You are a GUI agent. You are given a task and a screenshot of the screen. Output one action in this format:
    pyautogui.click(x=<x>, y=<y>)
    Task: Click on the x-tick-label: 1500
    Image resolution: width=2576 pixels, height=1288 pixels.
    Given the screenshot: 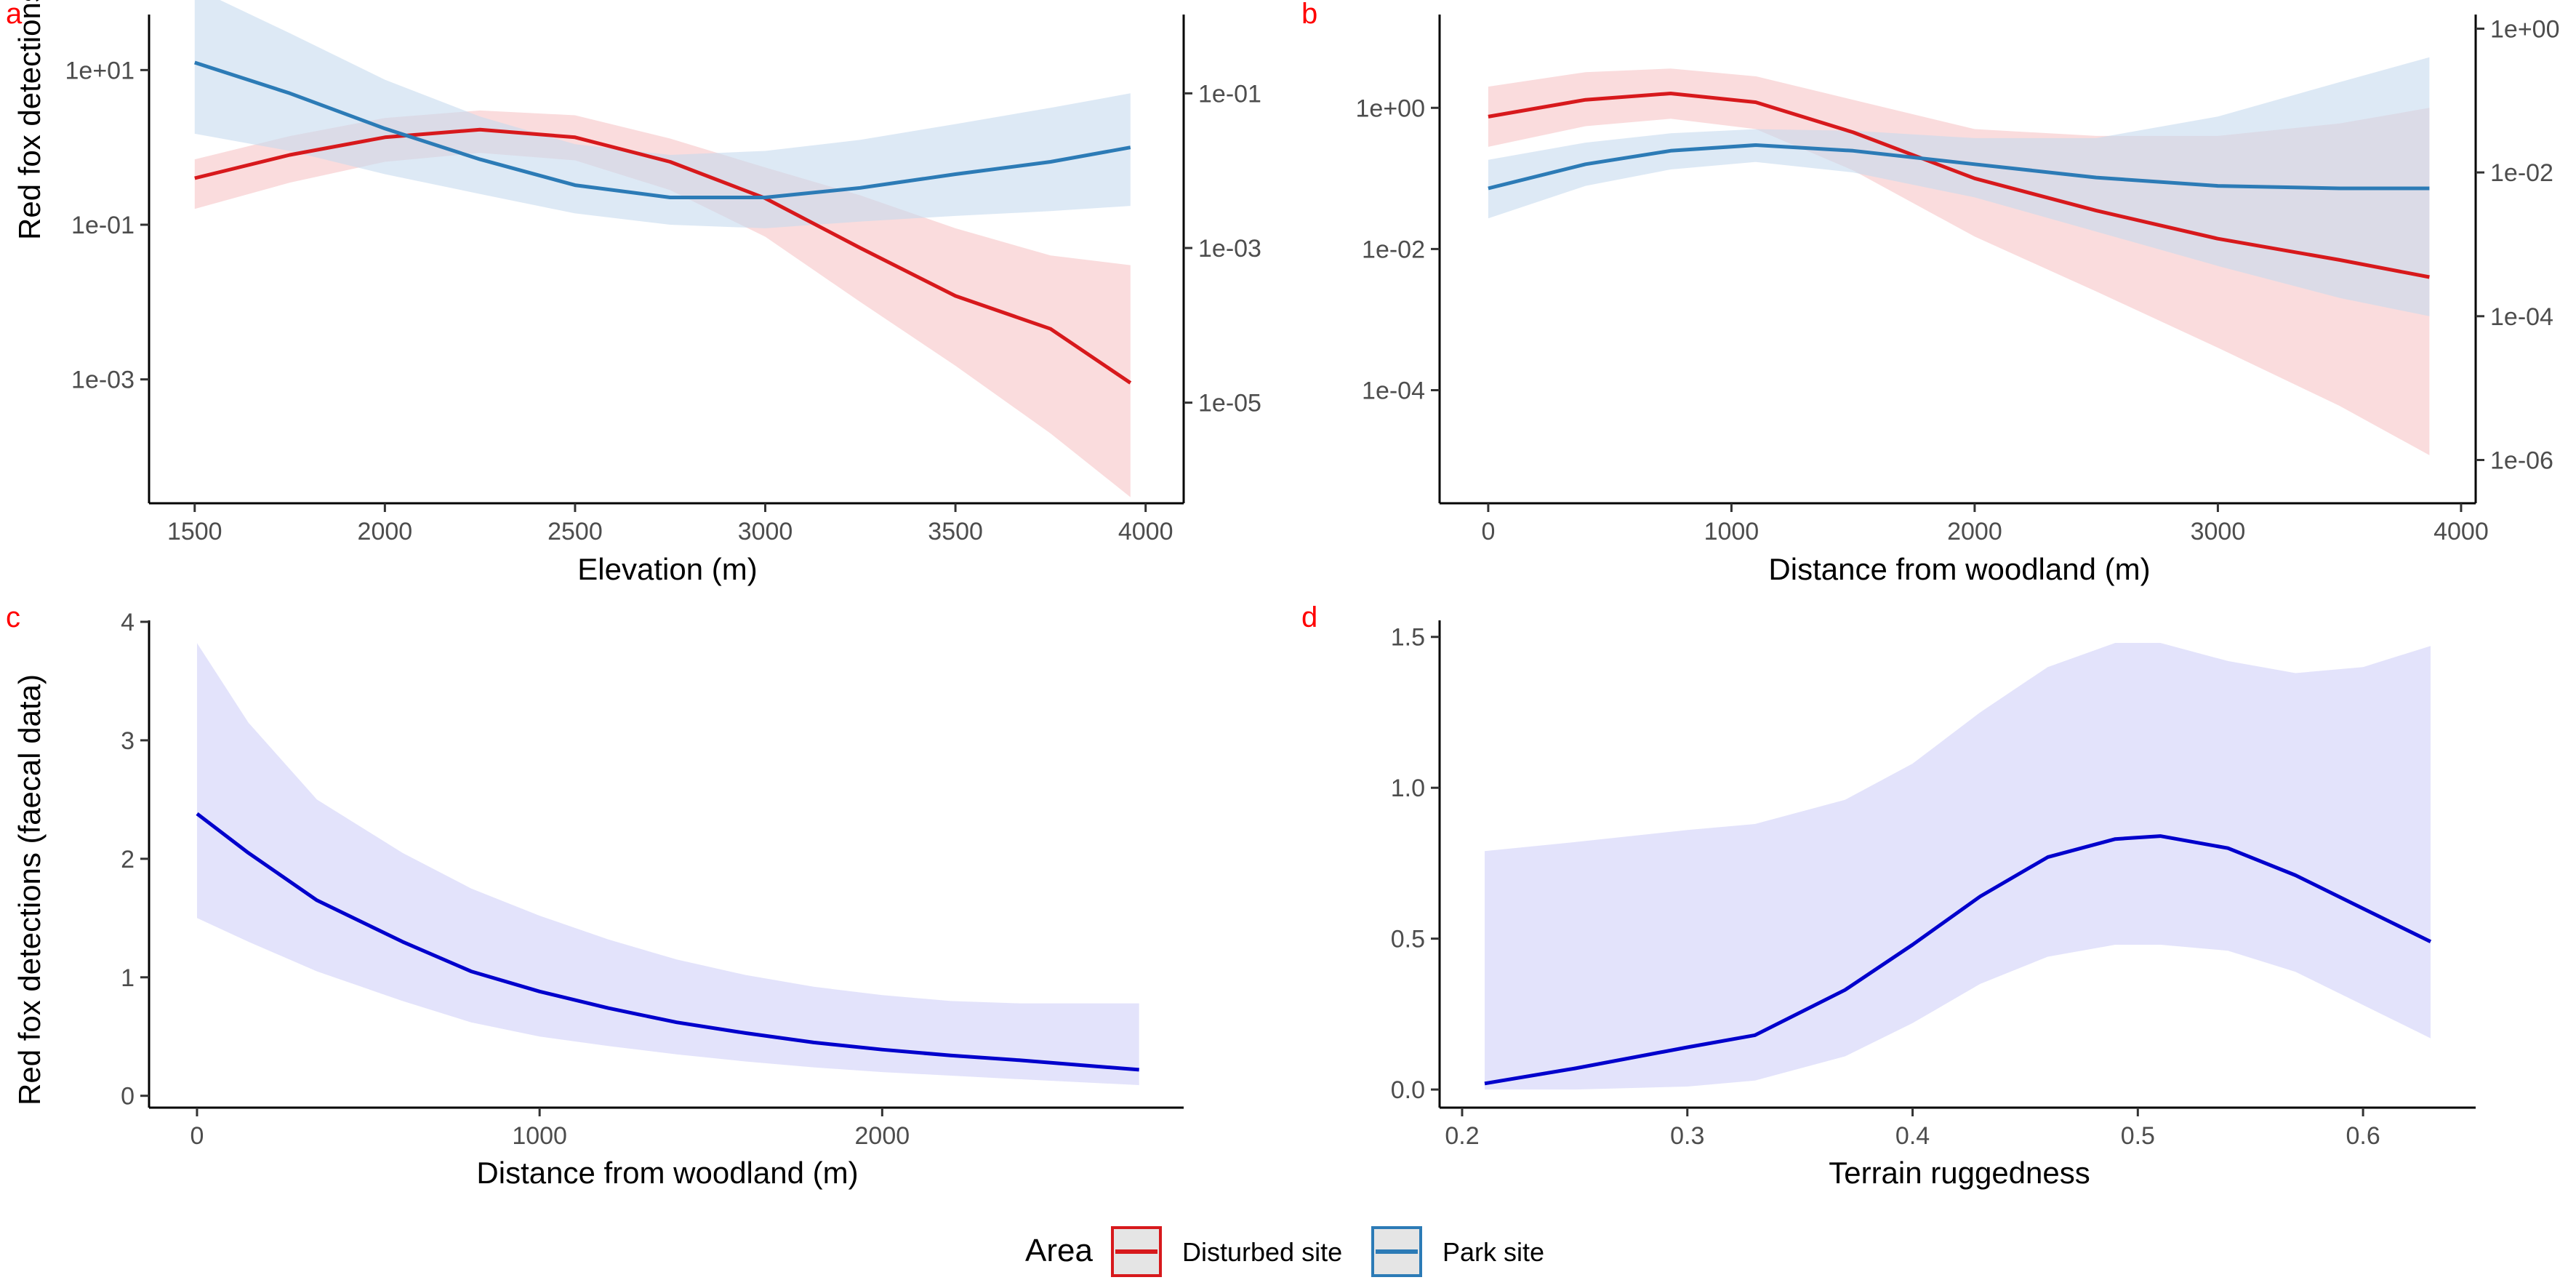 What is the action you would take?
    pyautogui.click(x=194, y=531)
    